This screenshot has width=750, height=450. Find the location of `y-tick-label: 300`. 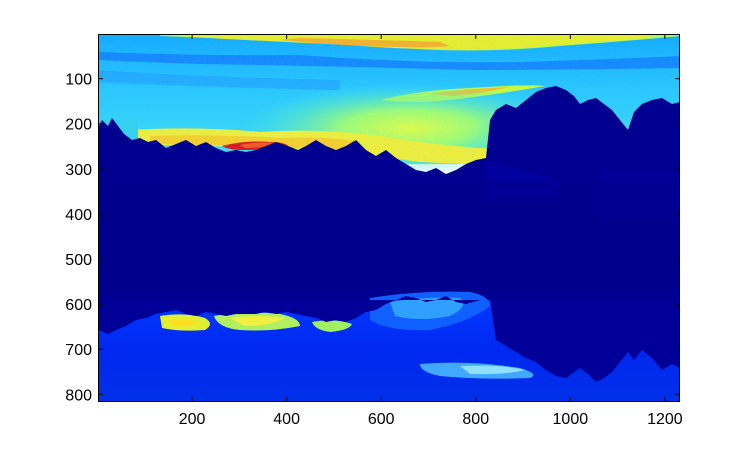

y-tick-label: 300 is located at coordinates (78, 170).